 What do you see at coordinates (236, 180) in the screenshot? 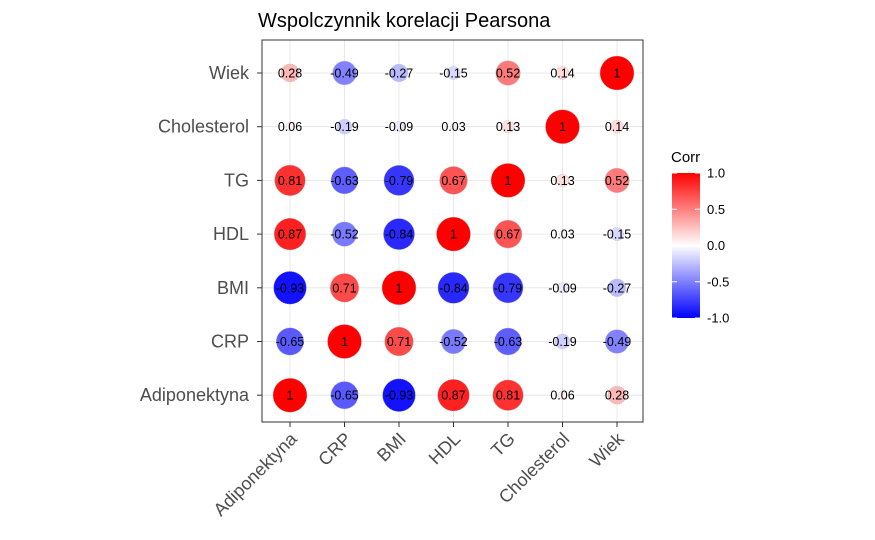
I see `y-tick-label: TG` at bounding box center [236, 180].